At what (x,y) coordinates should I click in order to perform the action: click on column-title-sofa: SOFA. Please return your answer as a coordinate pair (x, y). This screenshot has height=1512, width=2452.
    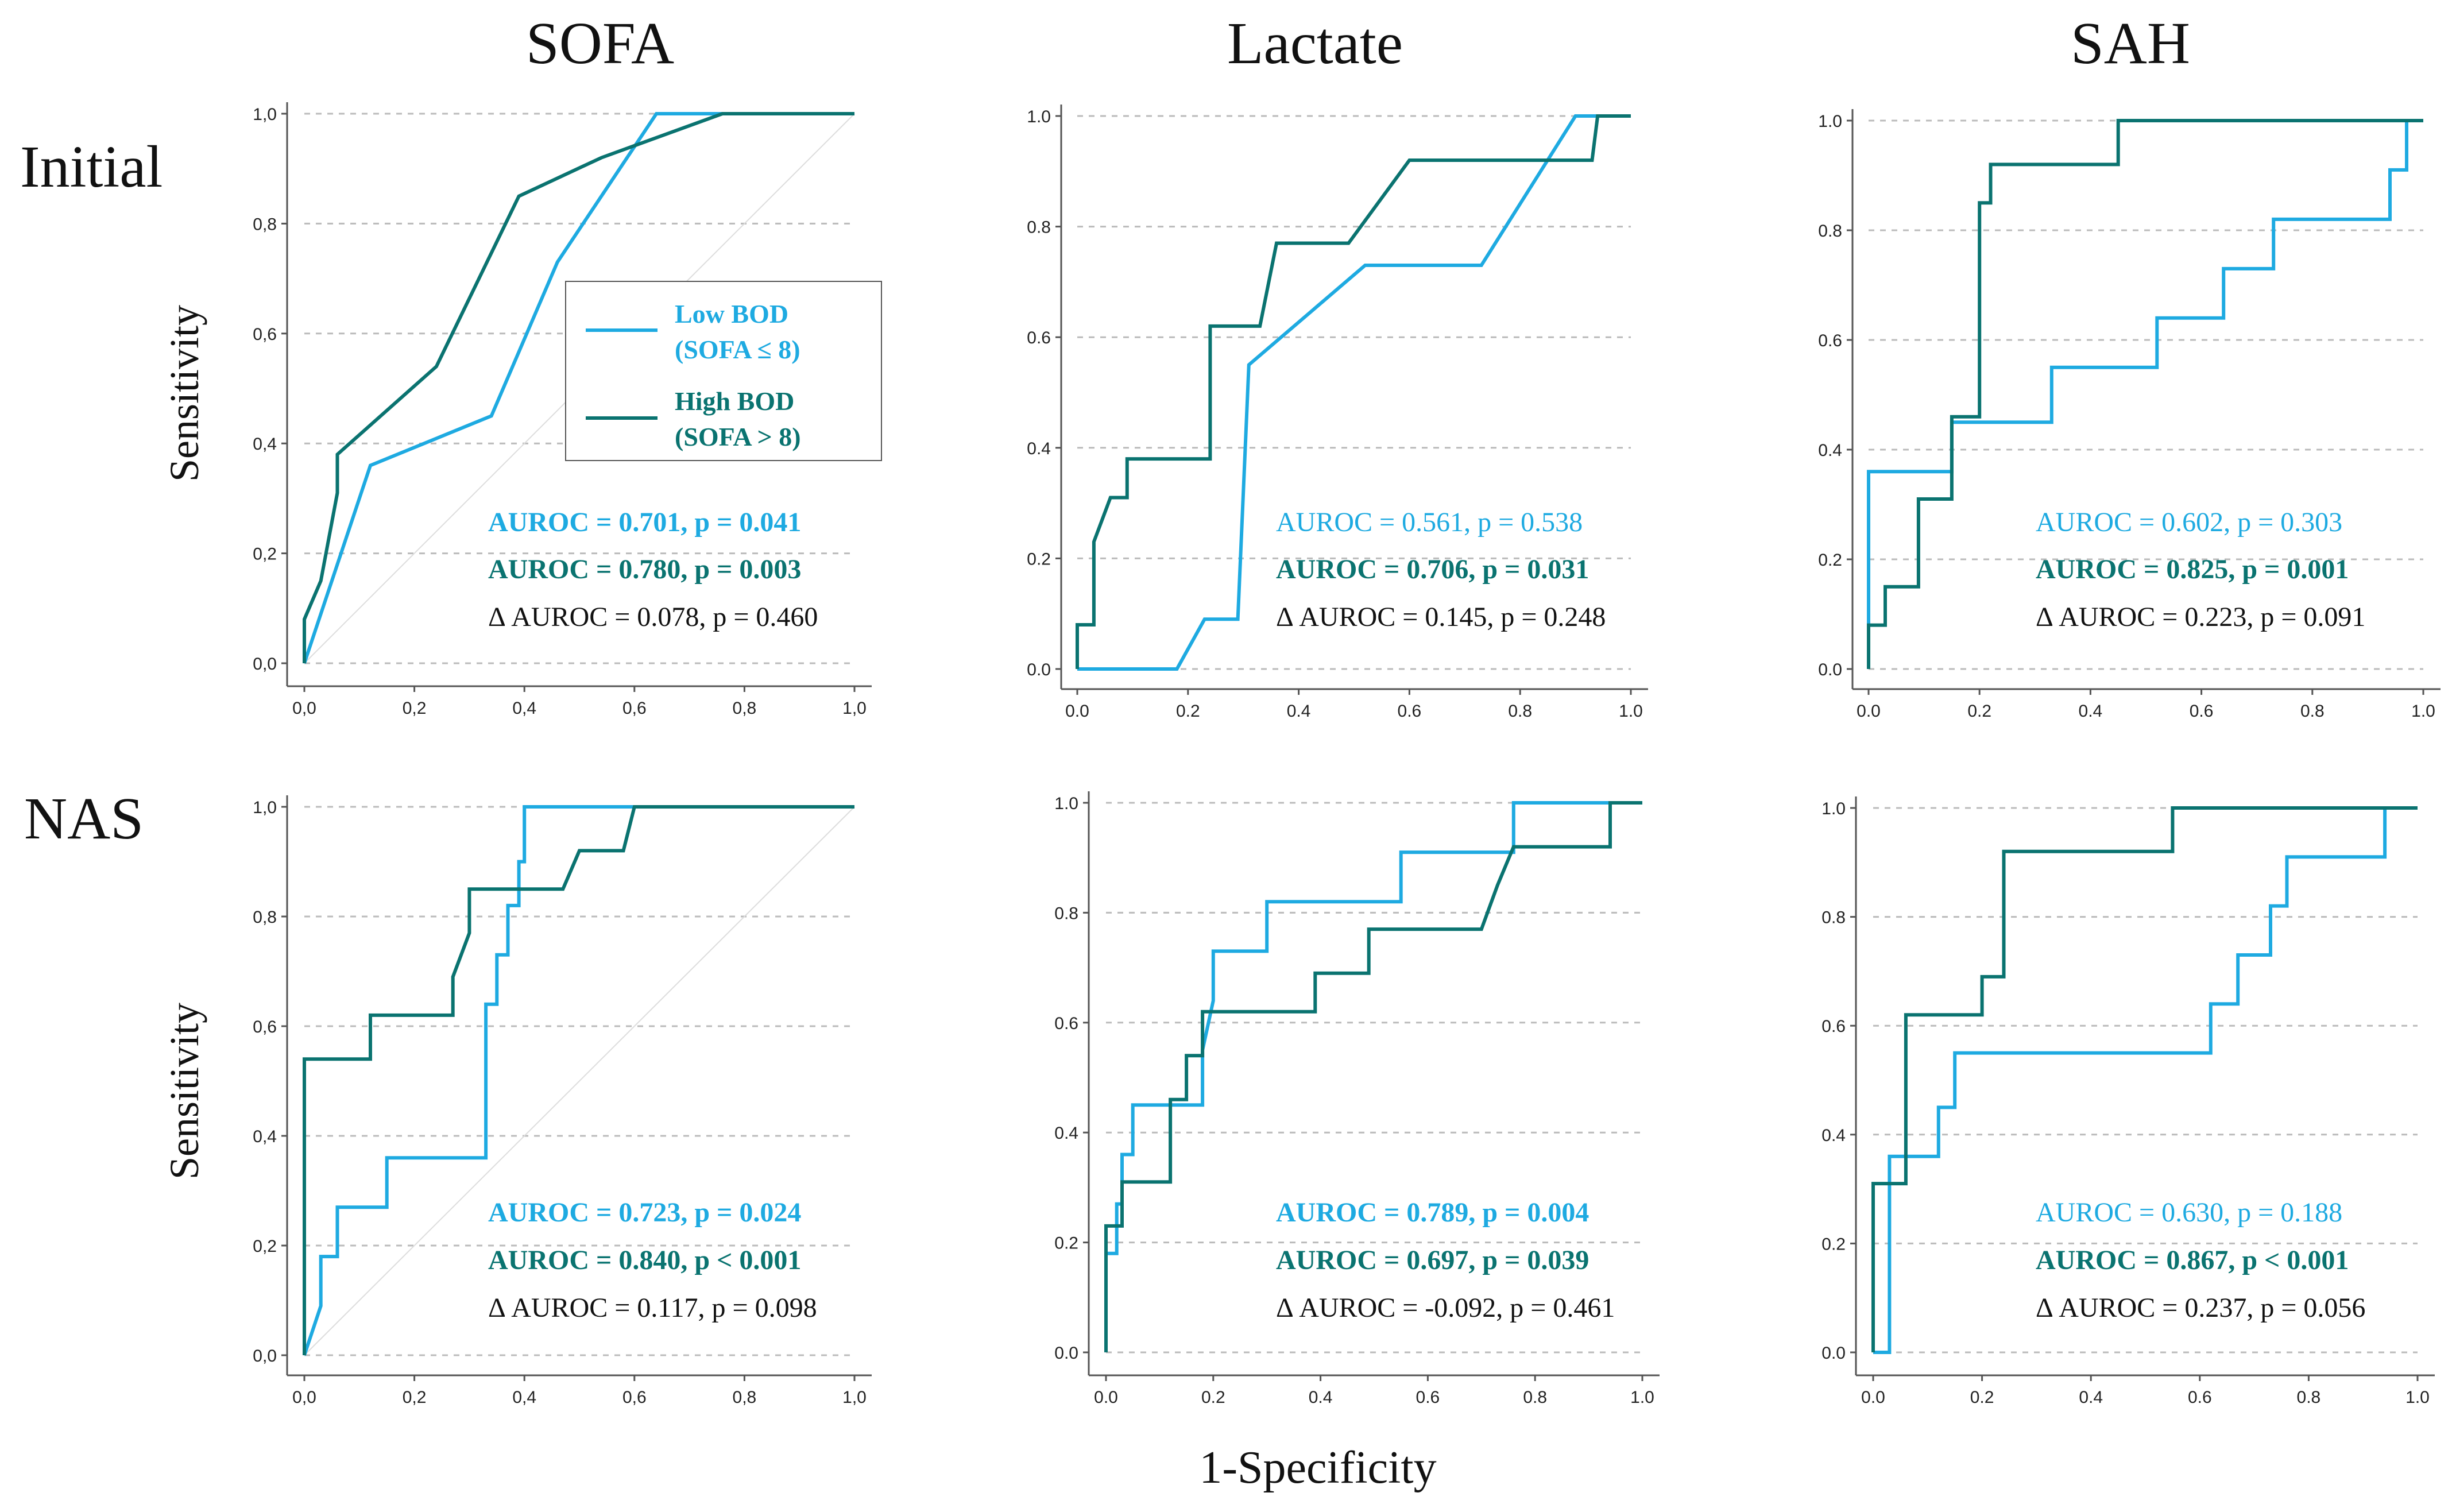
    Looking at the image, I should click on (600, 43).